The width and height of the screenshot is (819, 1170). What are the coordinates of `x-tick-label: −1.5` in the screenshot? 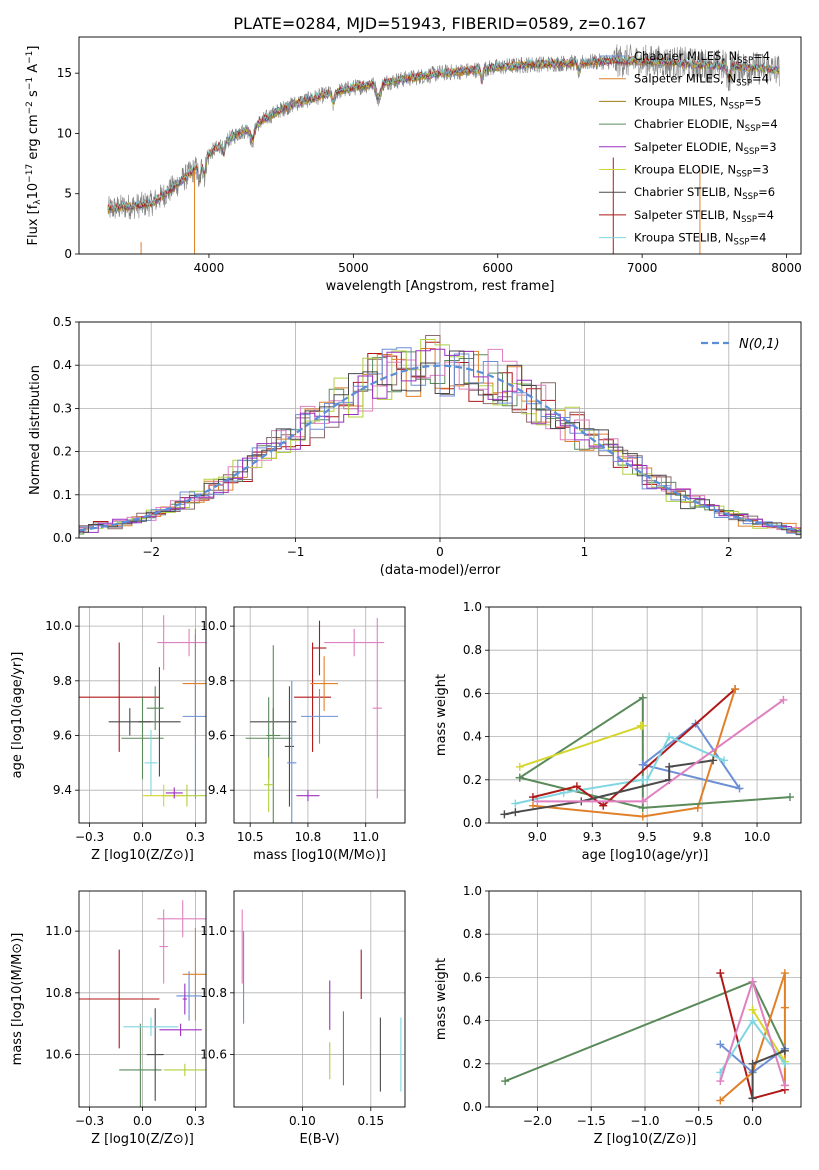 It's located at (591, 1121).